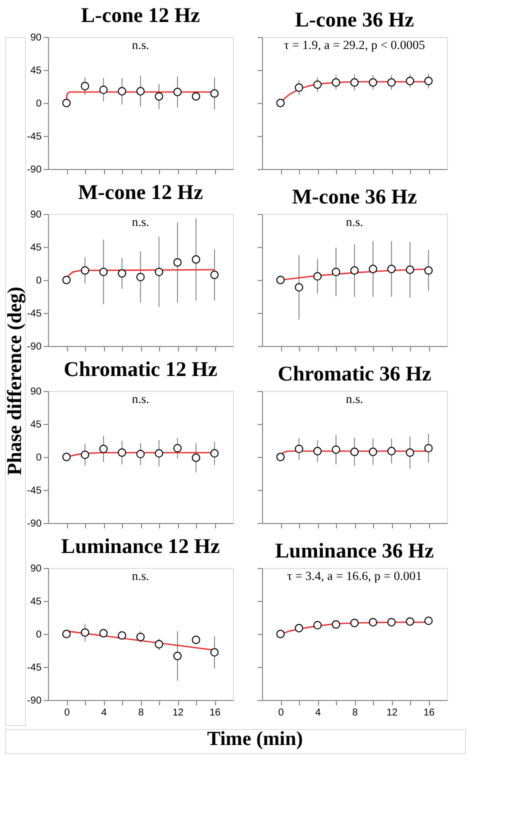  I want to click on chart-title: Chromatic 36 Hz, so click(355, 374).